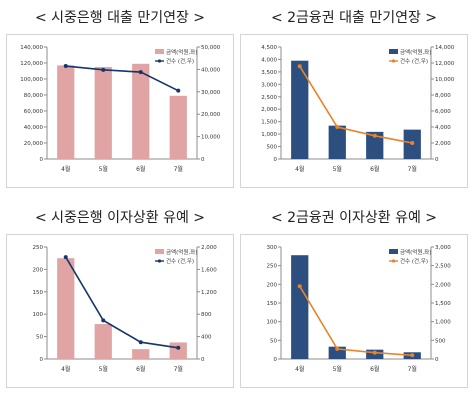 This screenshot has height=400, width=474. Describe the element at coordinates (31, 80) in the screenshot. I see `y-tick-label: 100,000` at that location.